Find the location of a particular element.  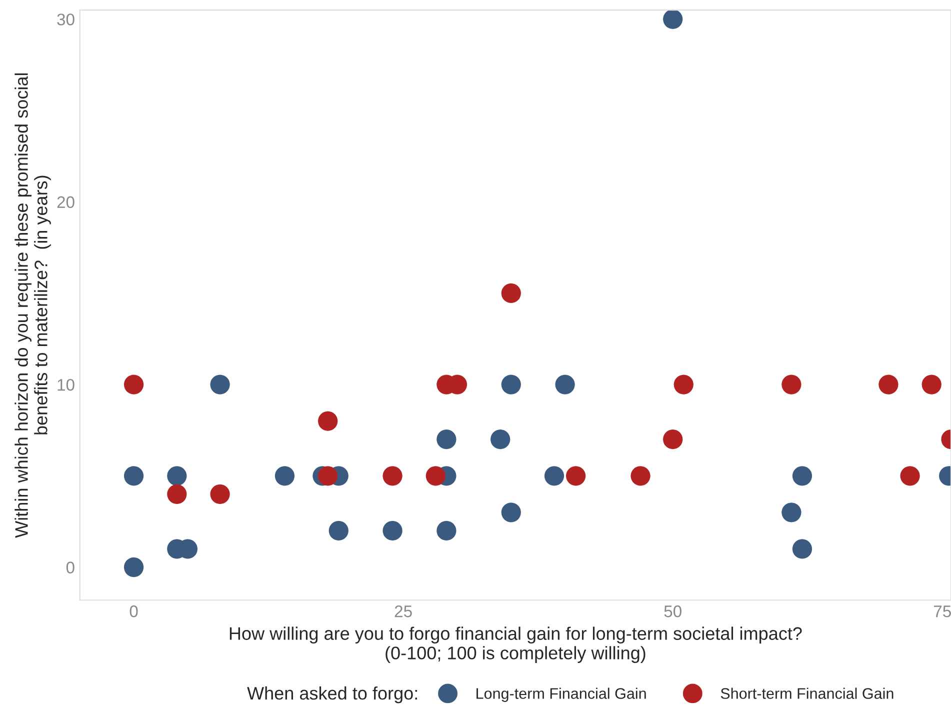

y-tick-label: 30 is located at coordinates (65, 20).